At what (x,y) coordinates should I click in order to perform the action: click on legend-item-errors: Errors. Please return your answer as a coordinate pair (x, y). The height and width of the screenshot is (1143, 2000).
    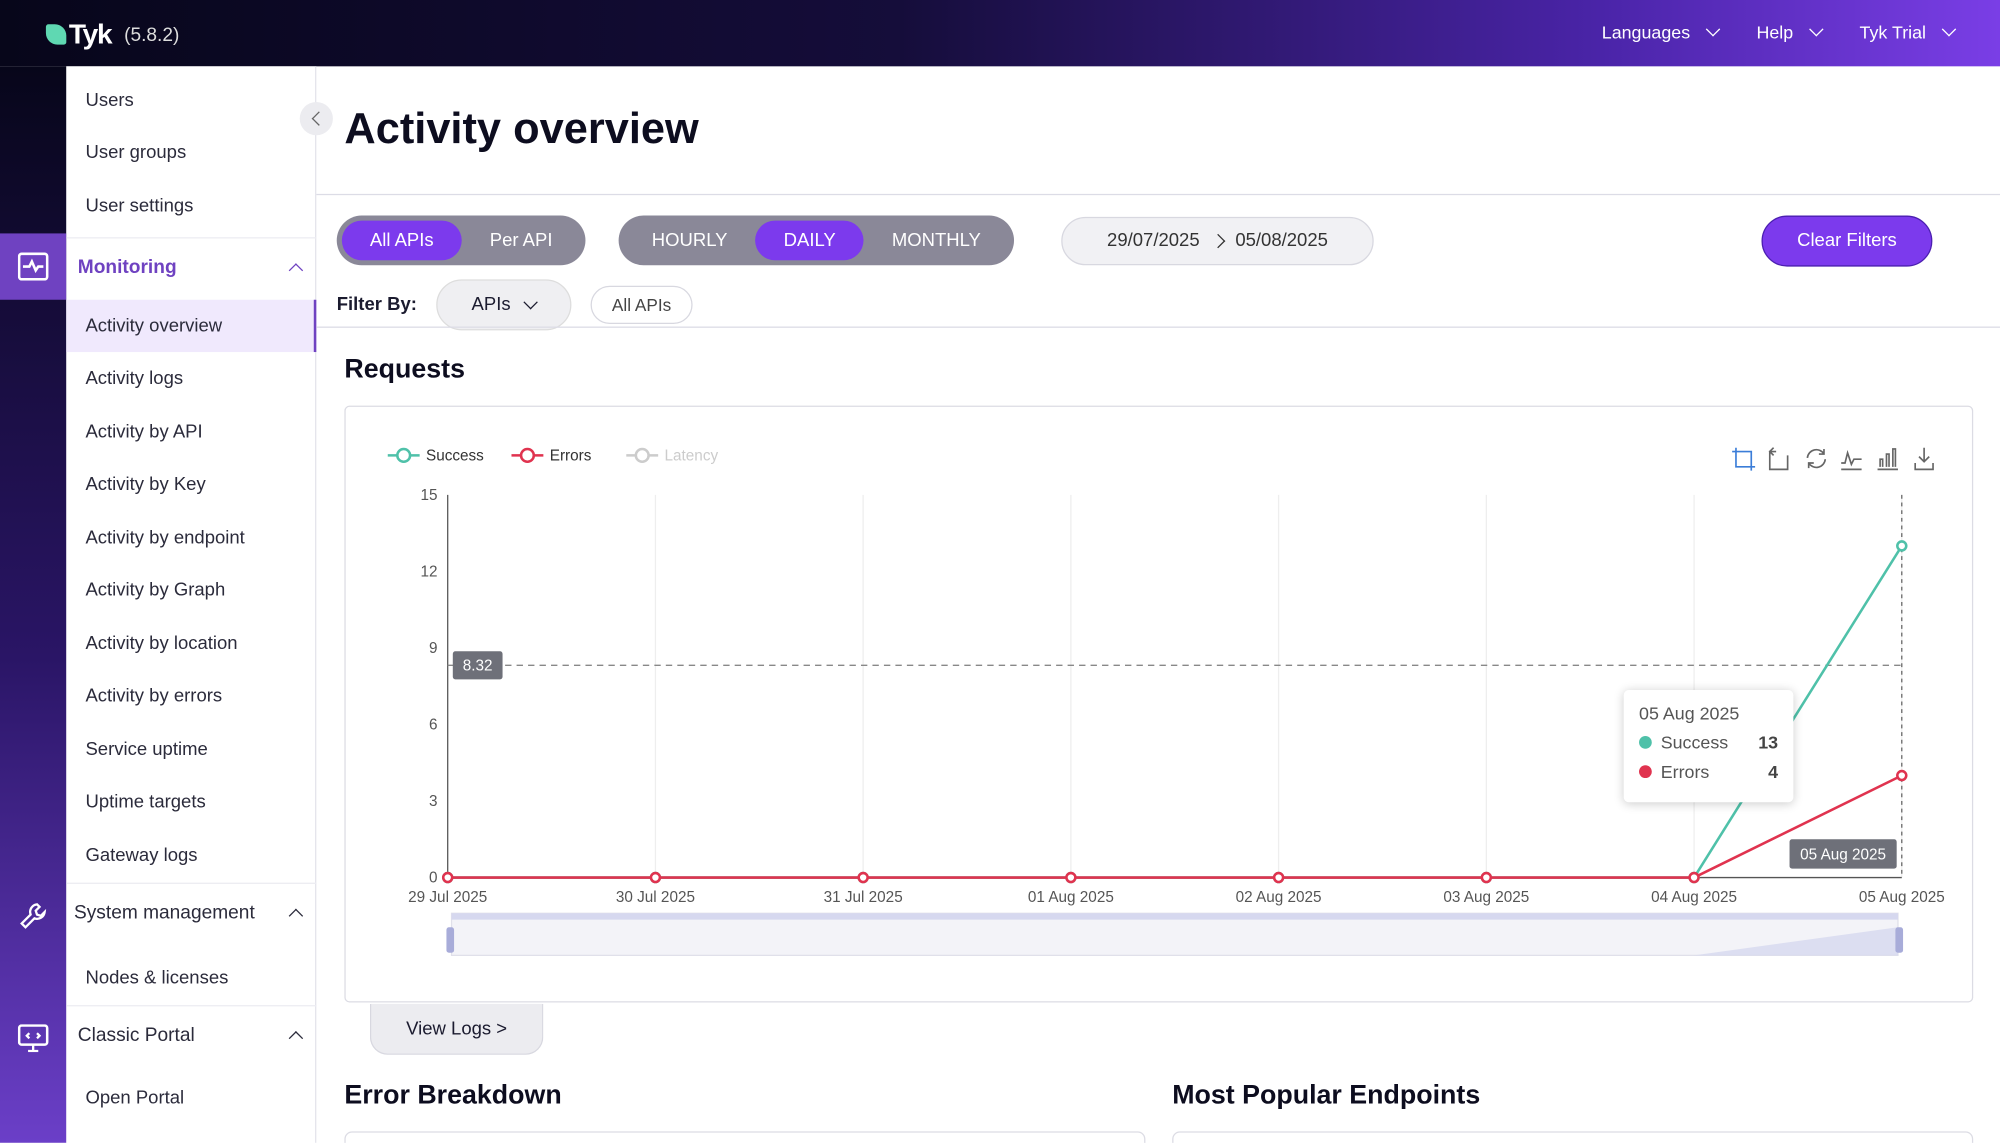
    Looking at the image, I should click on (571, 455).